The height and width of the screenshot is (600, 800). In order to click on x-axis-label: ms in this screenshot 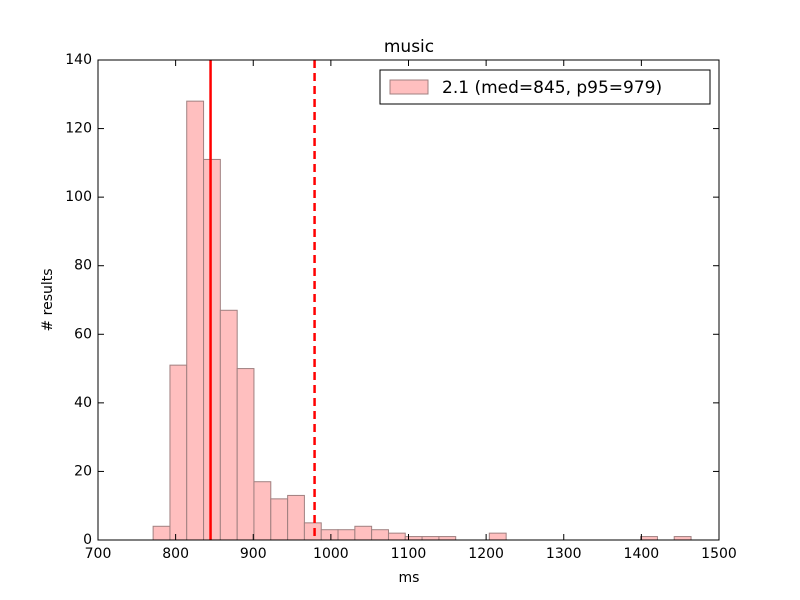, I will do `click(409, 578)`.